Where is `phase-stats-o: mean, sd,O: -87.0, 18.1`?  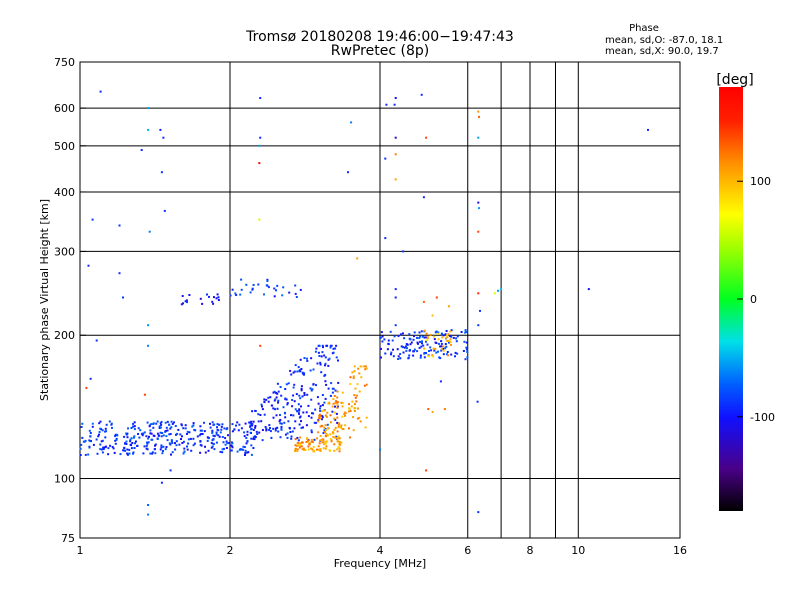 phase-stats-o: mean, sd,O: -87.0, 18.1 is located at coordinates (664, 40).